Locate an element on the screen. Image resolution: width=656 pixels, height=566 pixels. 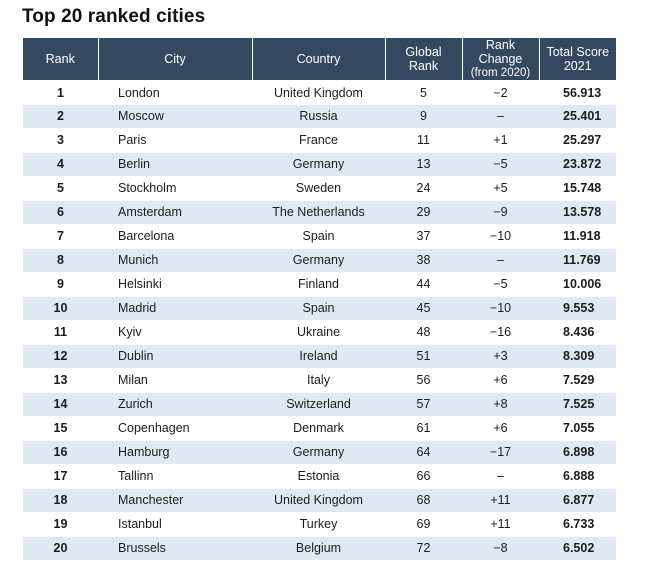
total-score-cell: 25.401 is located at coordinates (577, 116).